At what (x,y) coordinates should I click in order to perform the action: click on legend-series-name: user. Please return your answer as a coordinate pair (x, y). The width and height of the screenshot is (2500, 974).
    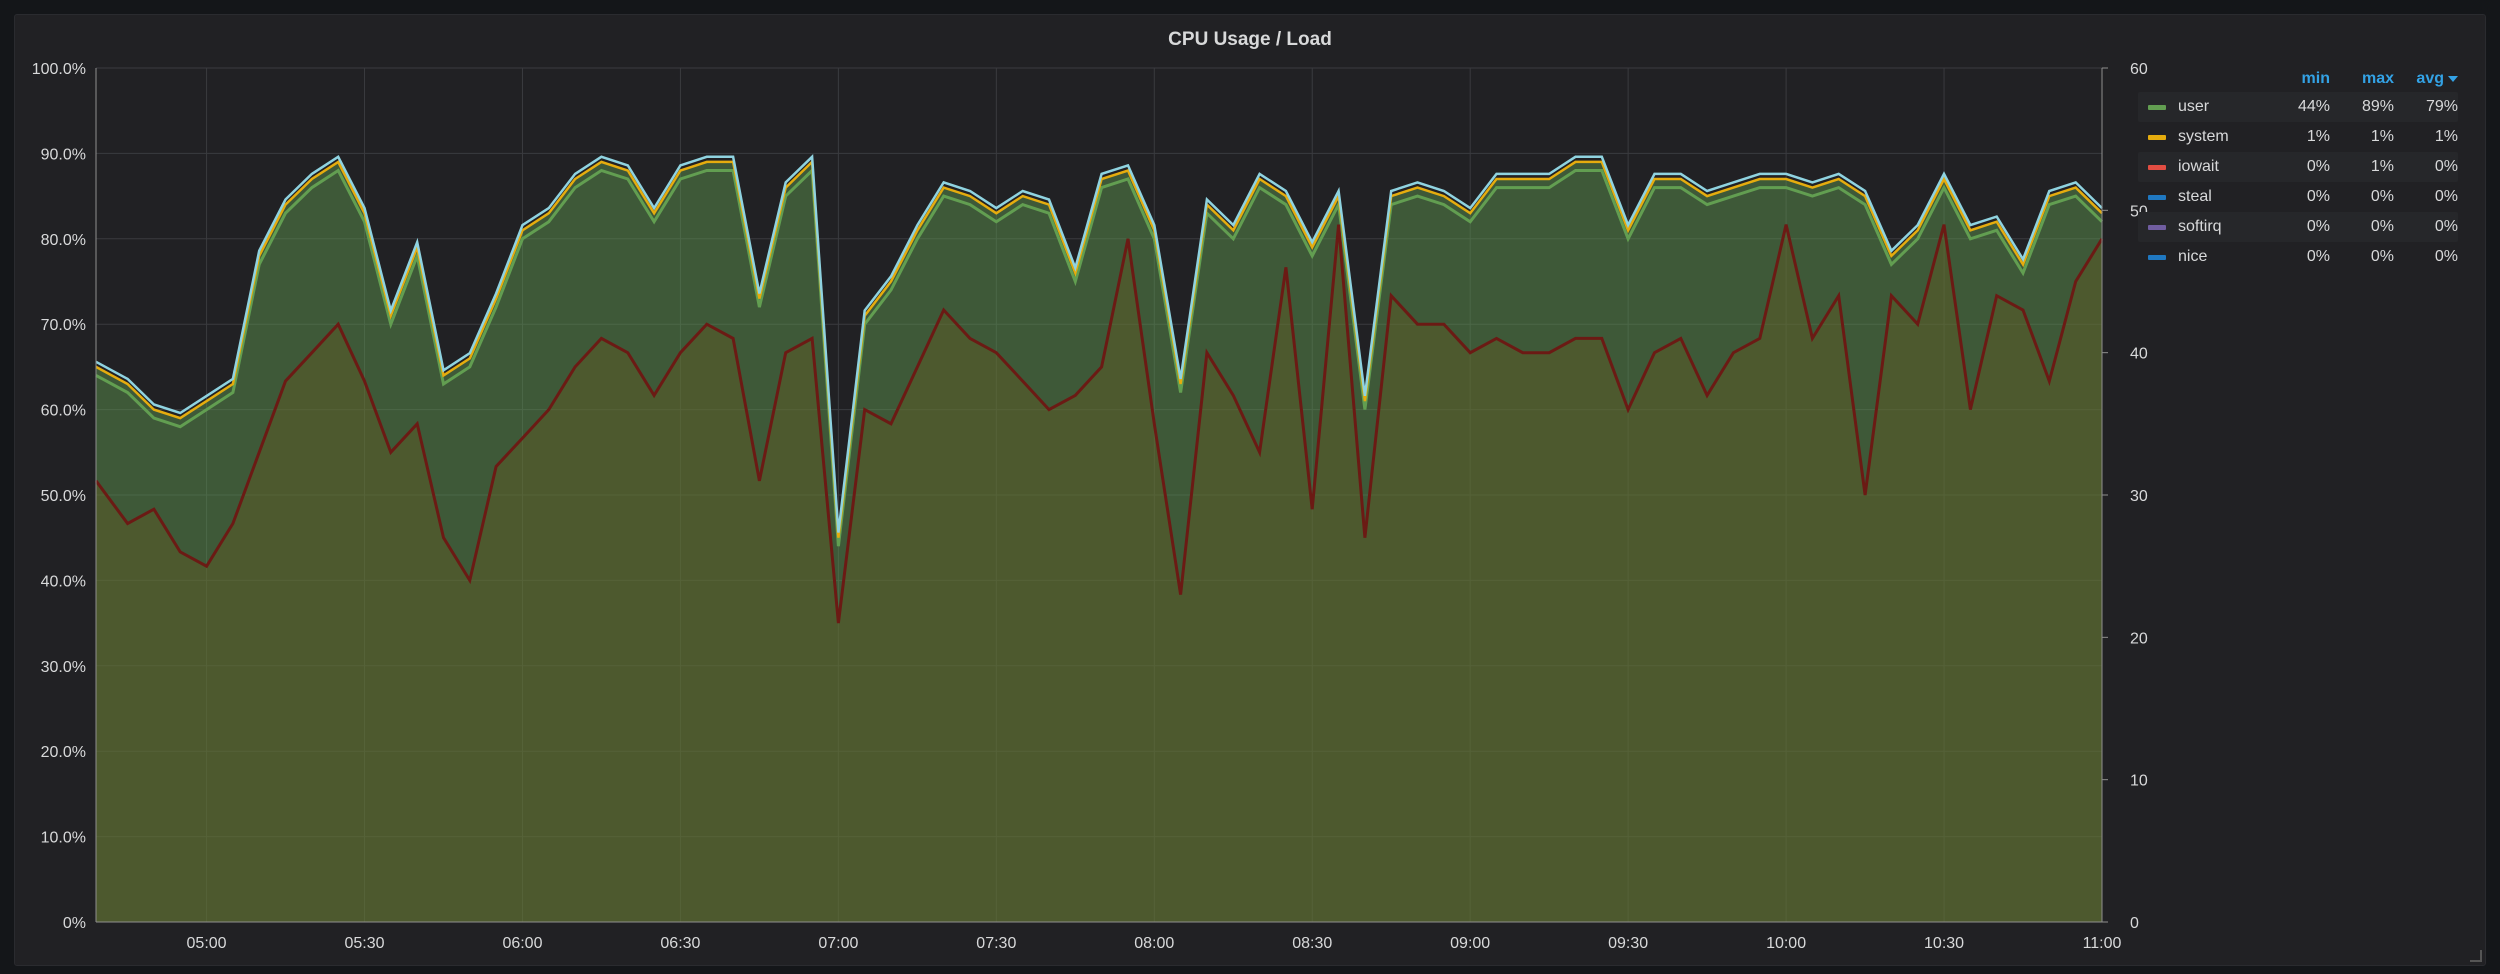
    Looking at the image, I should click on (2194, 106).